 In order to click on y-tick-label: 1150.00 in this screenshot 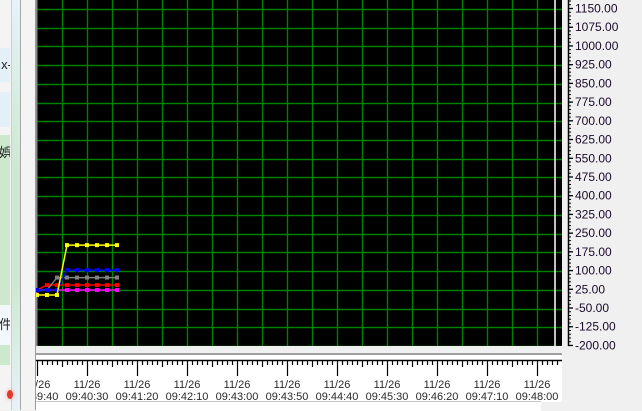, I will do `click(596, 9)`.